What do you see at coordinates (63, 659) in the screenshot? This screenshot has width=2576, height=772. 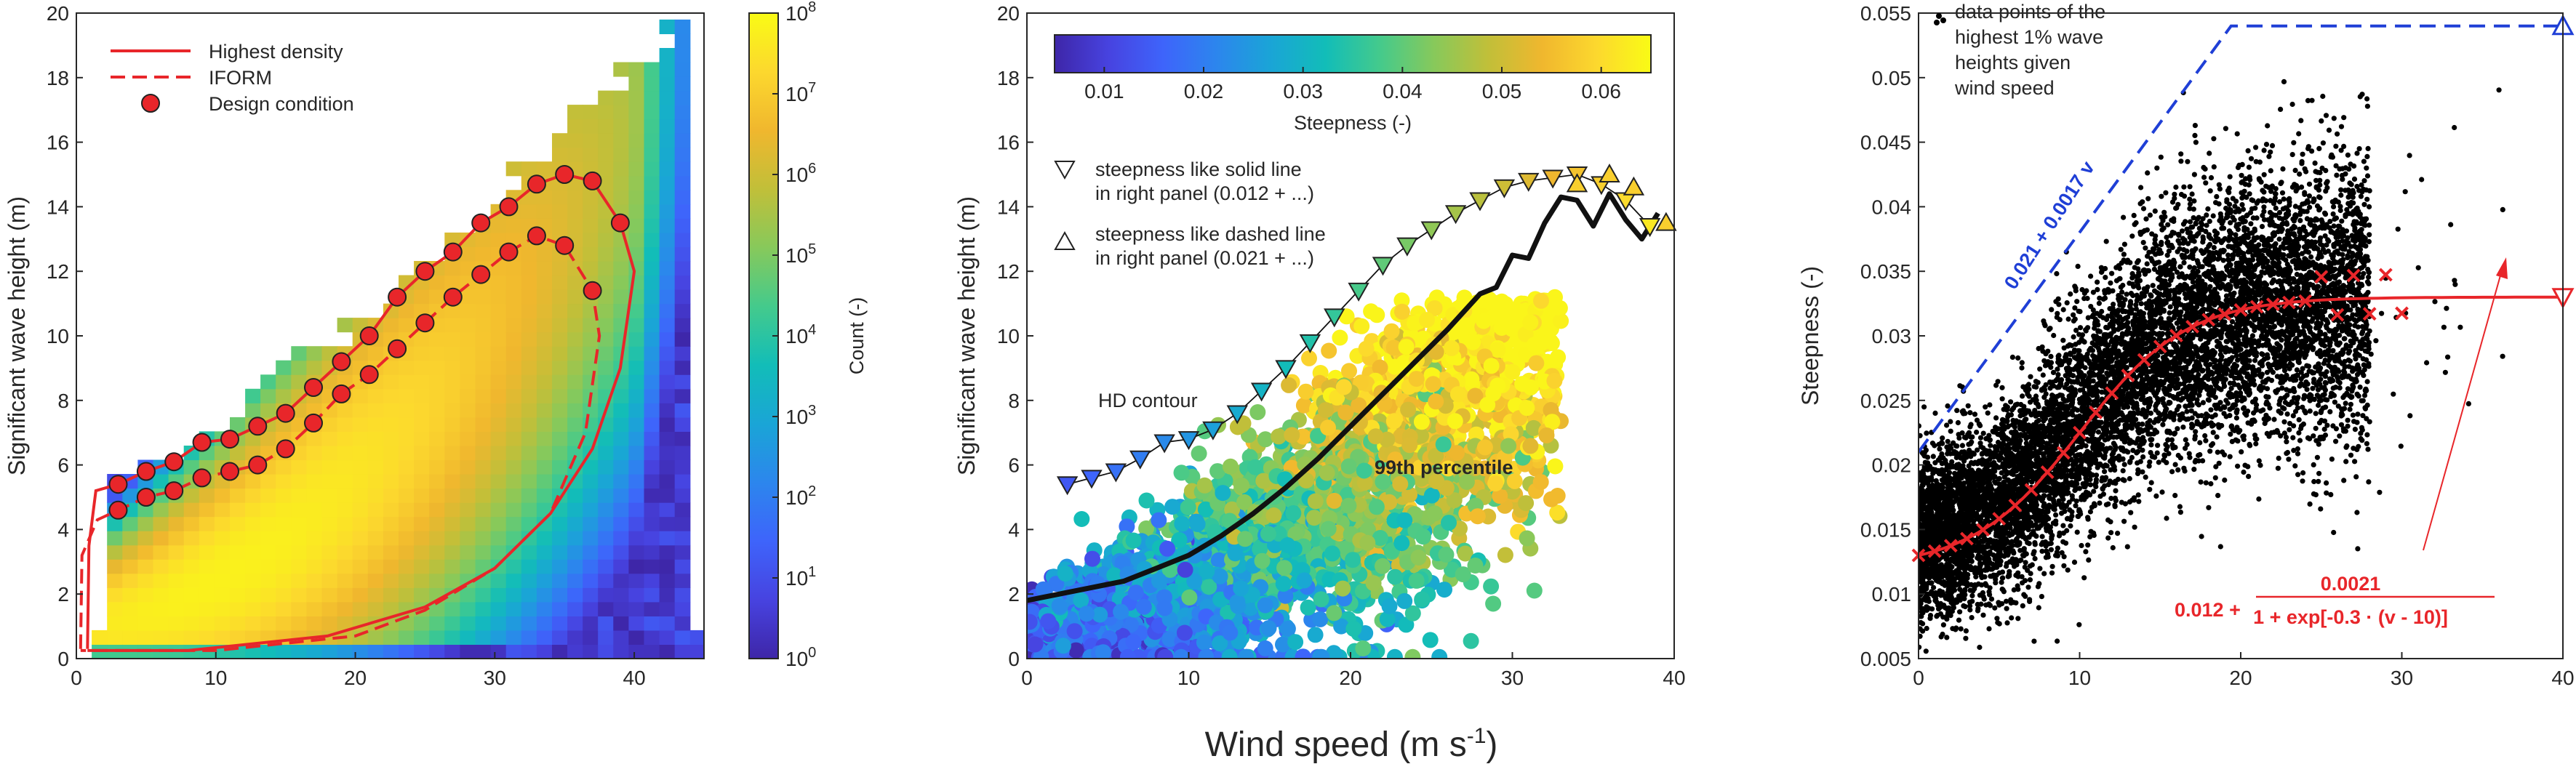 I see `y-tick-label: 0` at bounding box center [63, 659].